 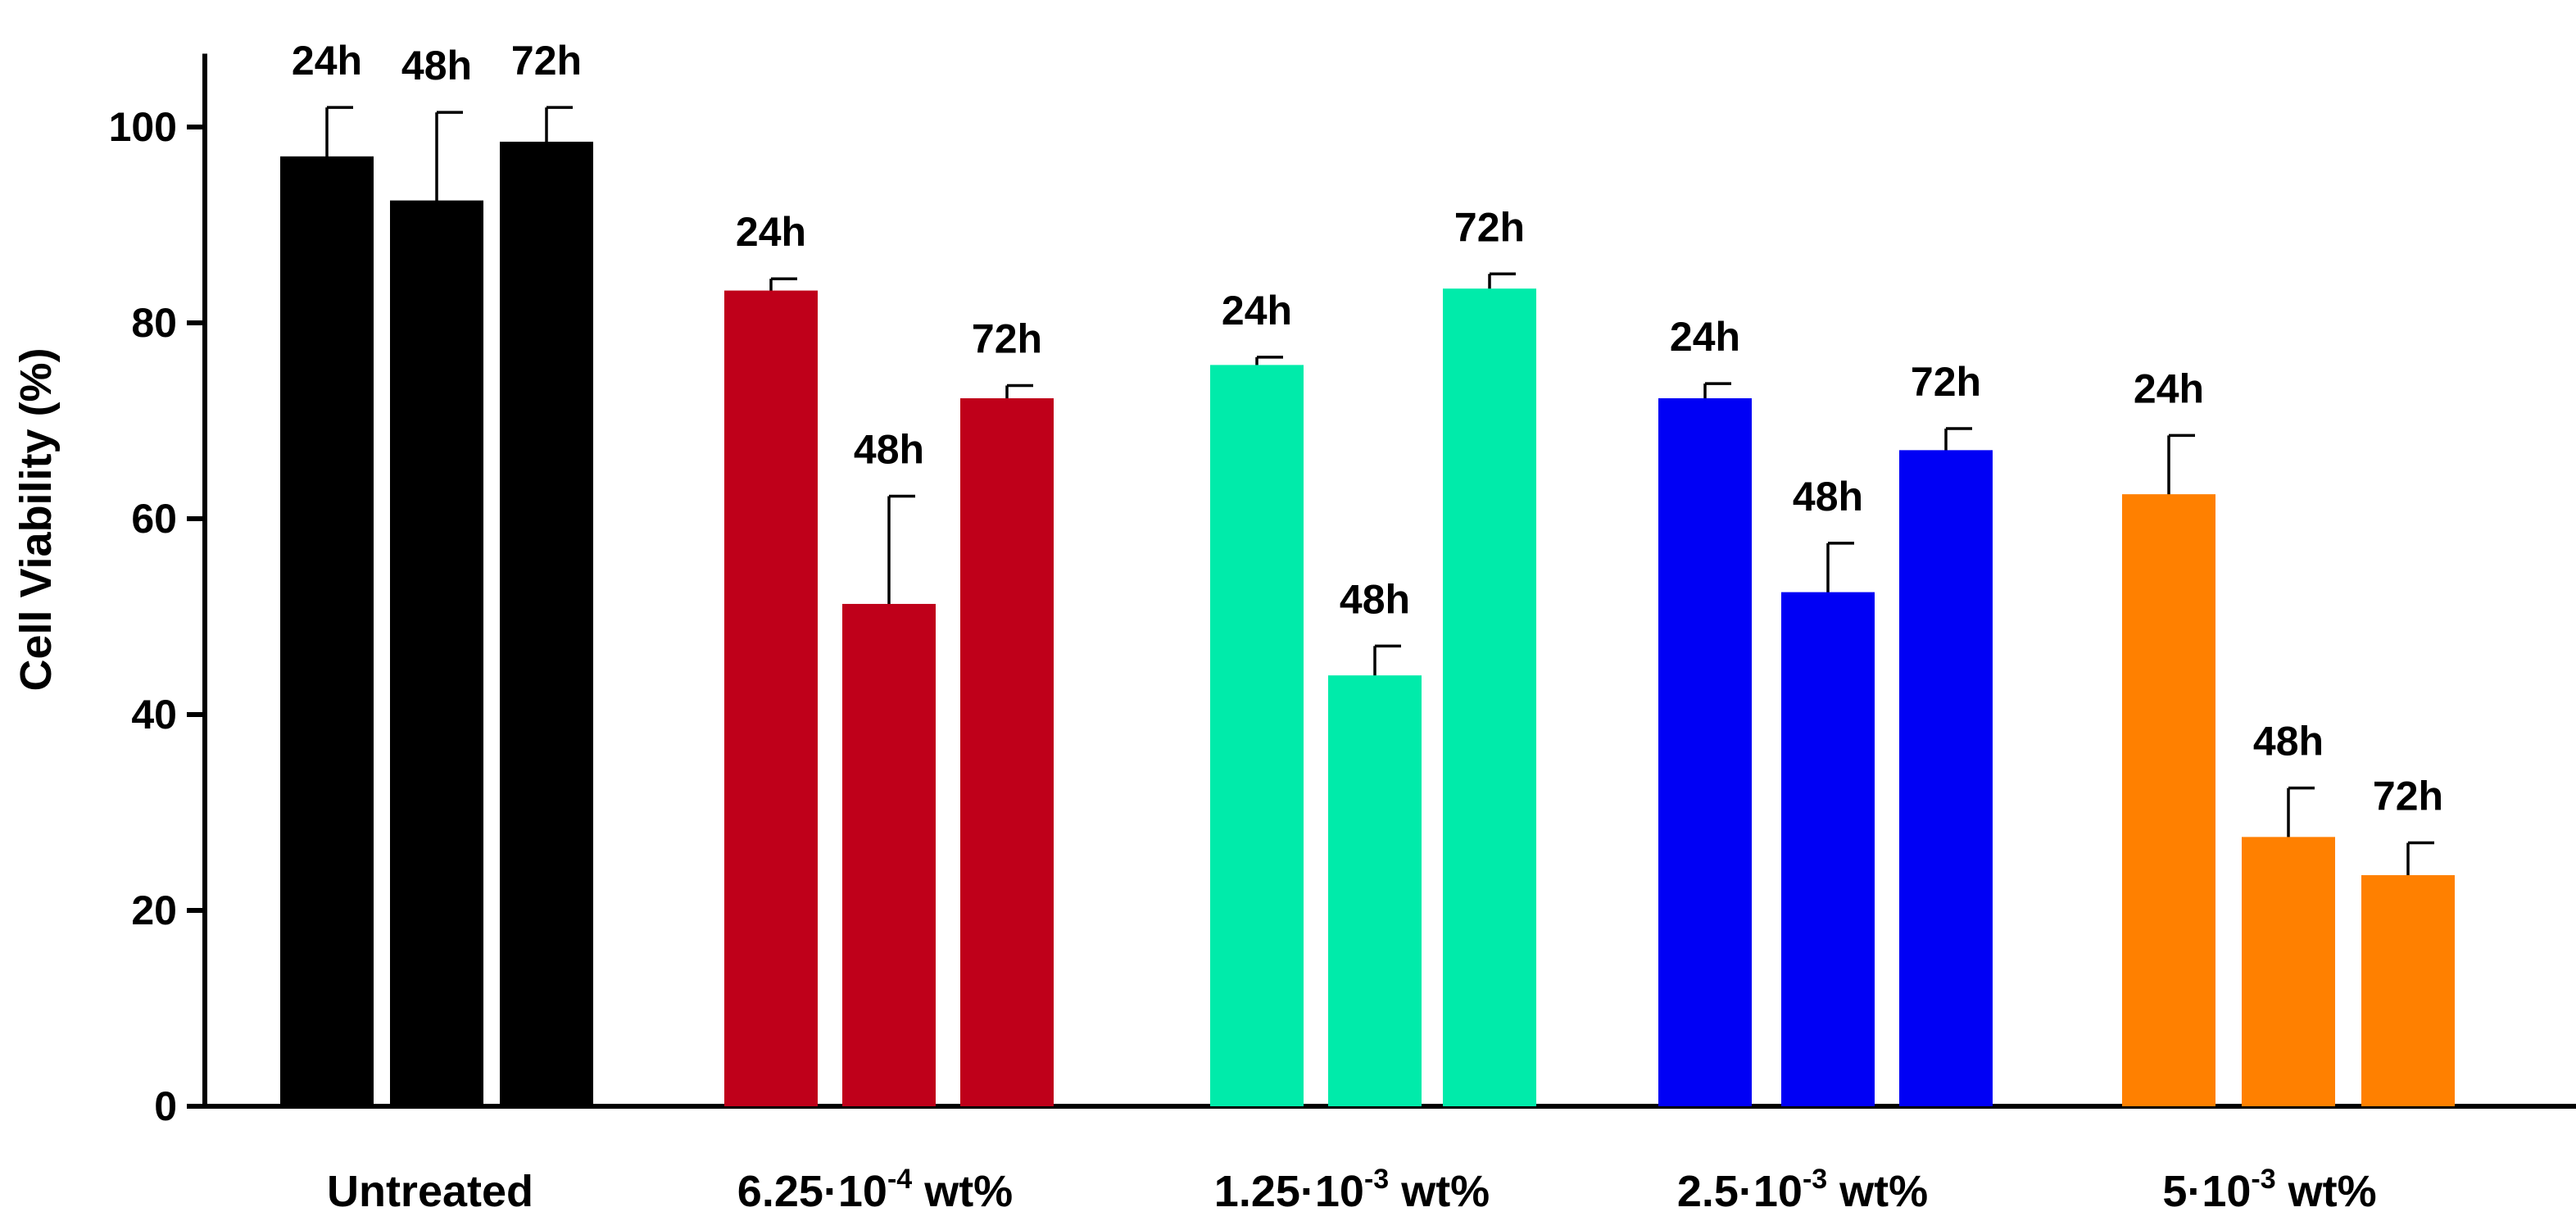 What do you see at coordinates (2269, 1190) in the screenshot?
I see `group-label: 5·10-3 wt%` at bounding box center [2269, 1190].